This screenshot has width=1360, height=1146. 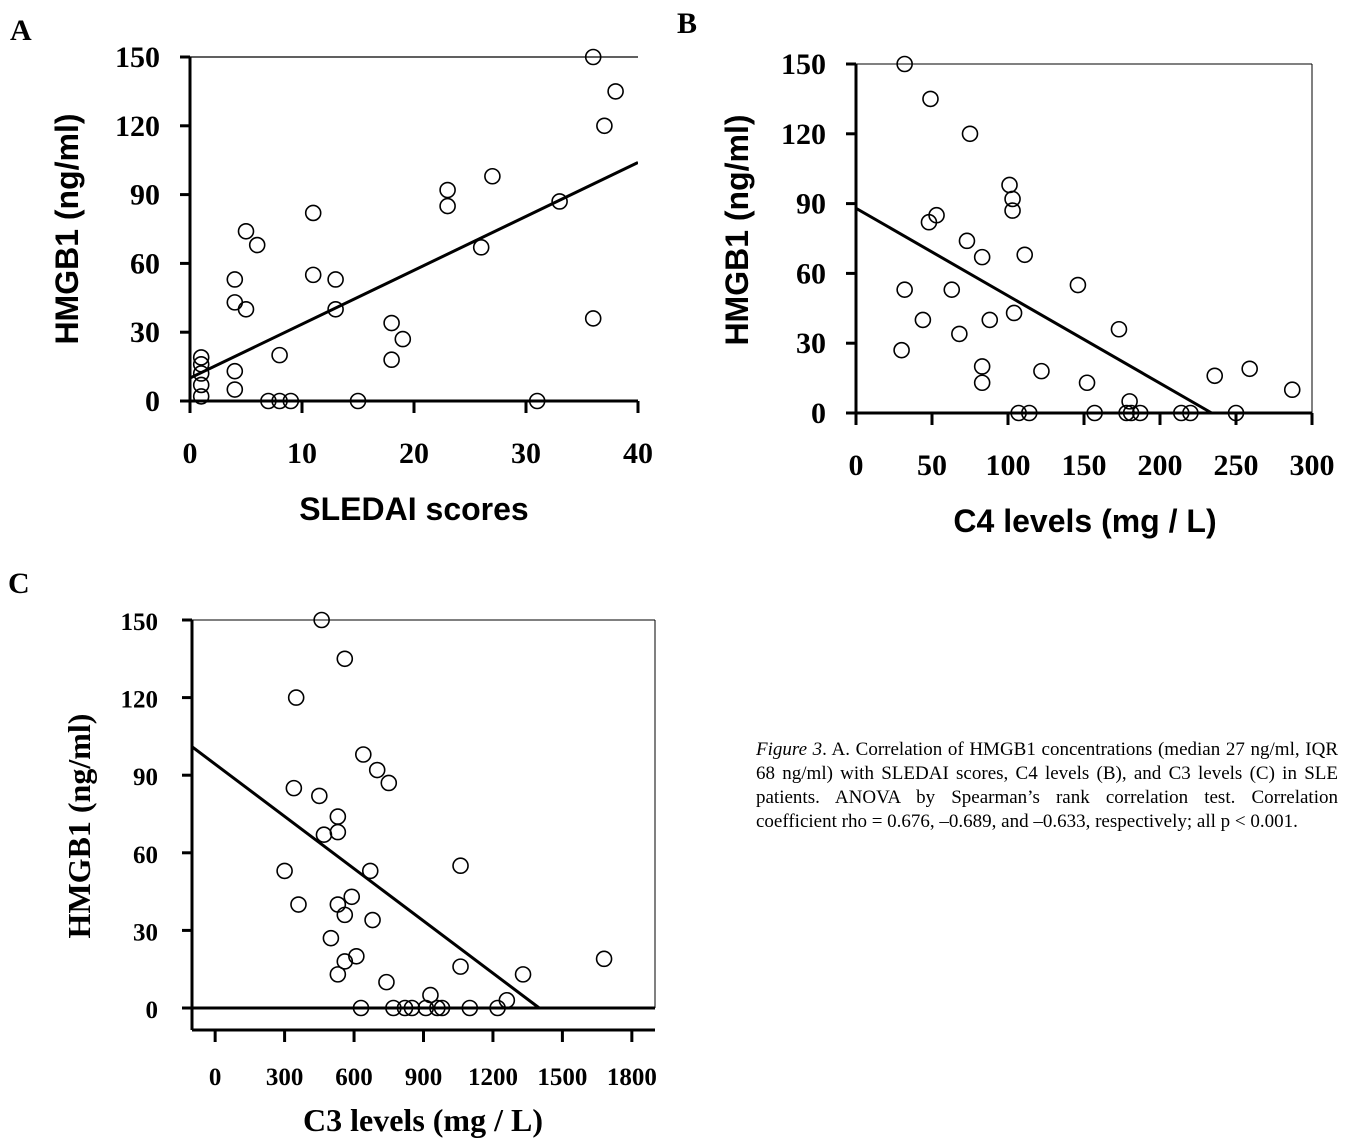 What do you see at coordinates (1160, 465) in the screenshot?
I see `x-tick-label: 200` at bounding box center [1160, 465].